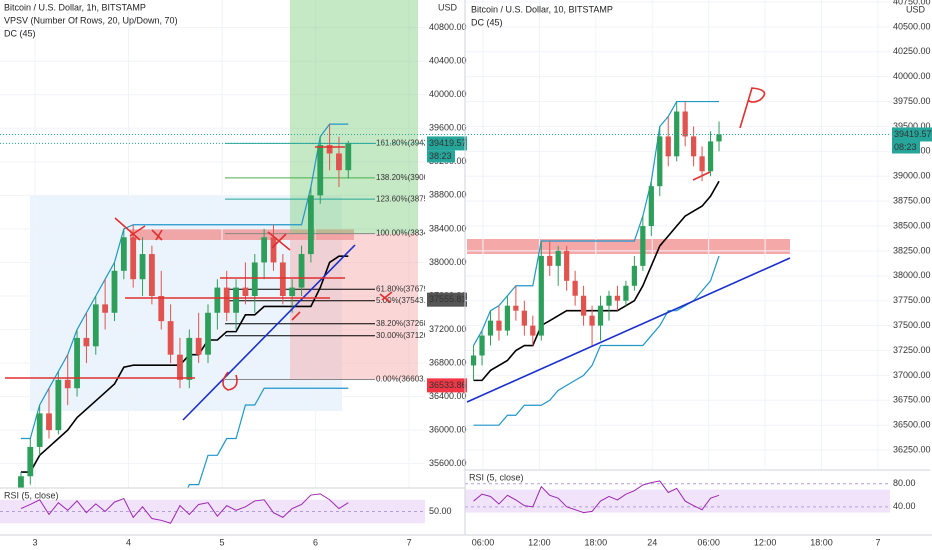 The image size is (932, 550). Describe the element at coordinates (912, 176) in the screenshot. I see `y-tick-label: 39000.00` at that location.